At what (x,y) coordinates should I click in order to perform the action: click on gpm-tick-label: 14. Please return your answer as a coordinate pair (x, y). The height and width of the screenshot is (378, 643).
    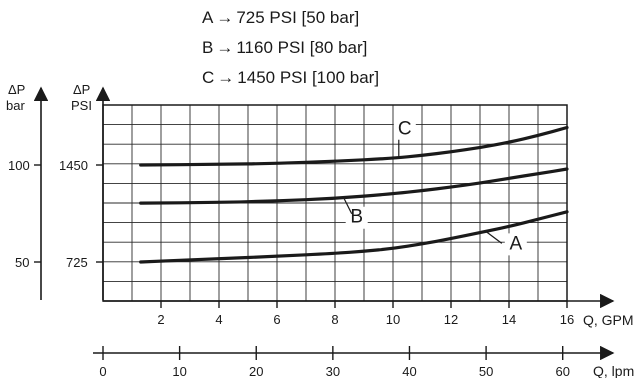
    Looking at the image, I should click on (509, 319).